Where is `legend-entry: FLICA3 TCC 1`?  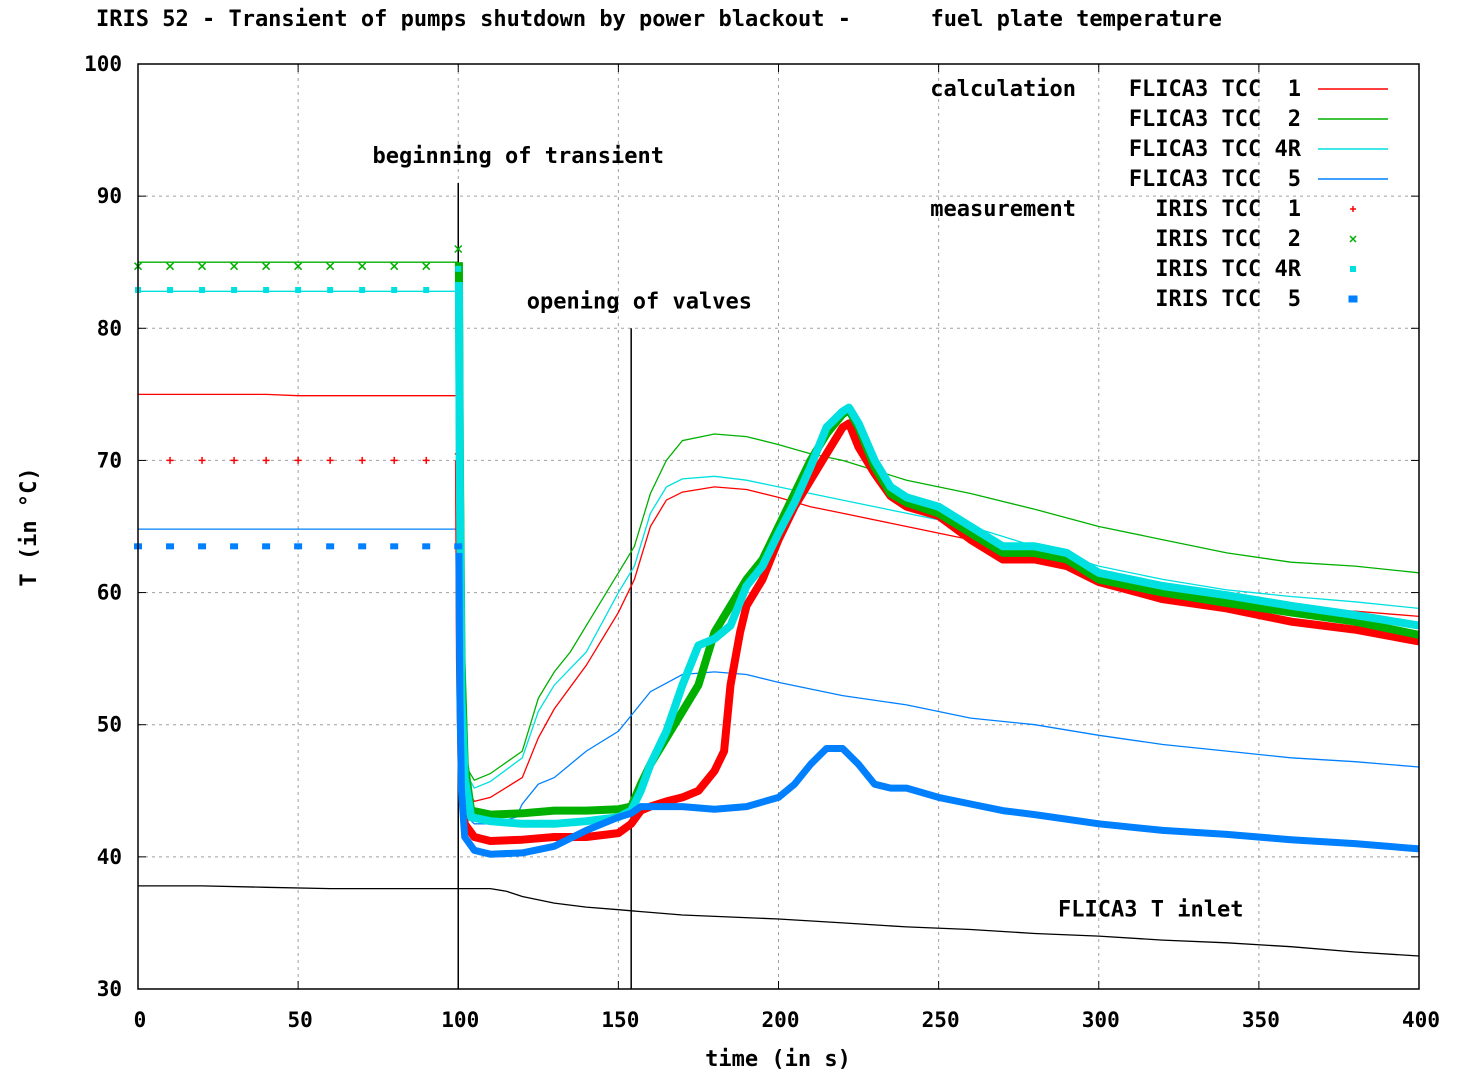 legend-entry: FLICA3 TCC 1 is located at coordinates (1258, 89).